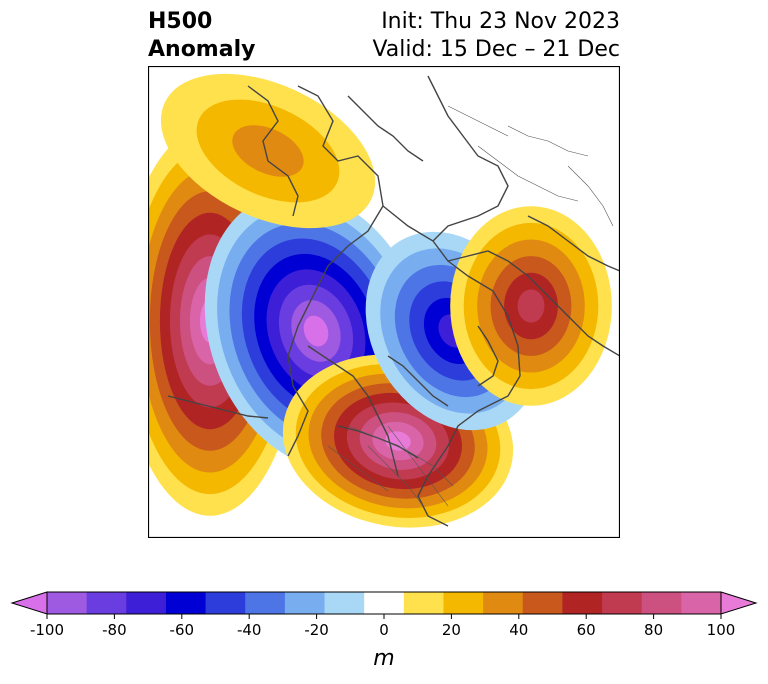 Image resolution: width=768 pixels, height=684 pixels. I want to click on colorbar-extend-max, so click(739, 603).